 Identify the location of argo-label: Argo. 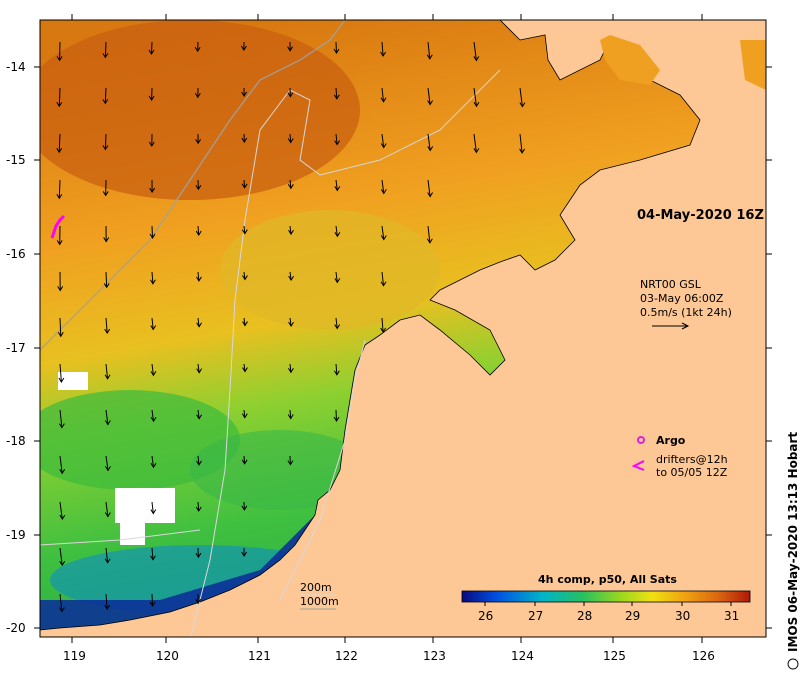
(671, 440).